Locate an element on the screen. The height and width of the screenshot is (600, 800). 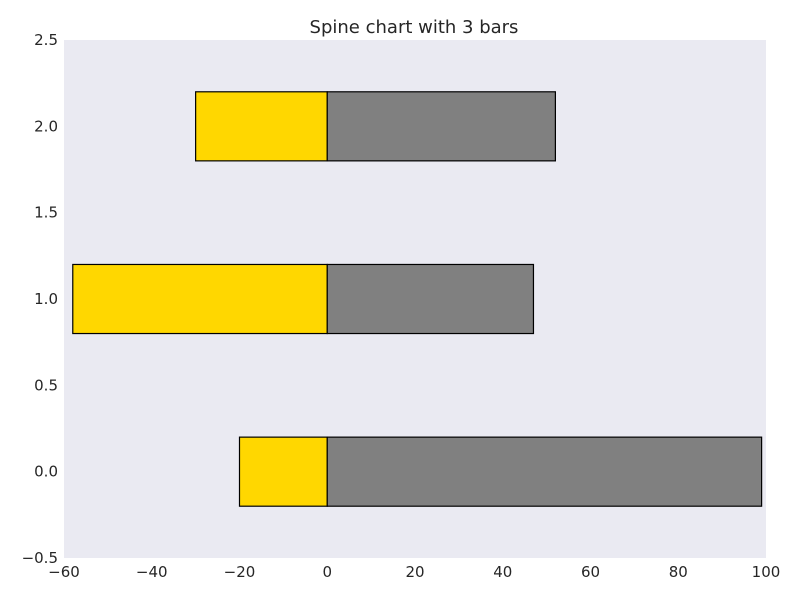
y-tick-label: 1.0 is located at coordinates (46, 299).